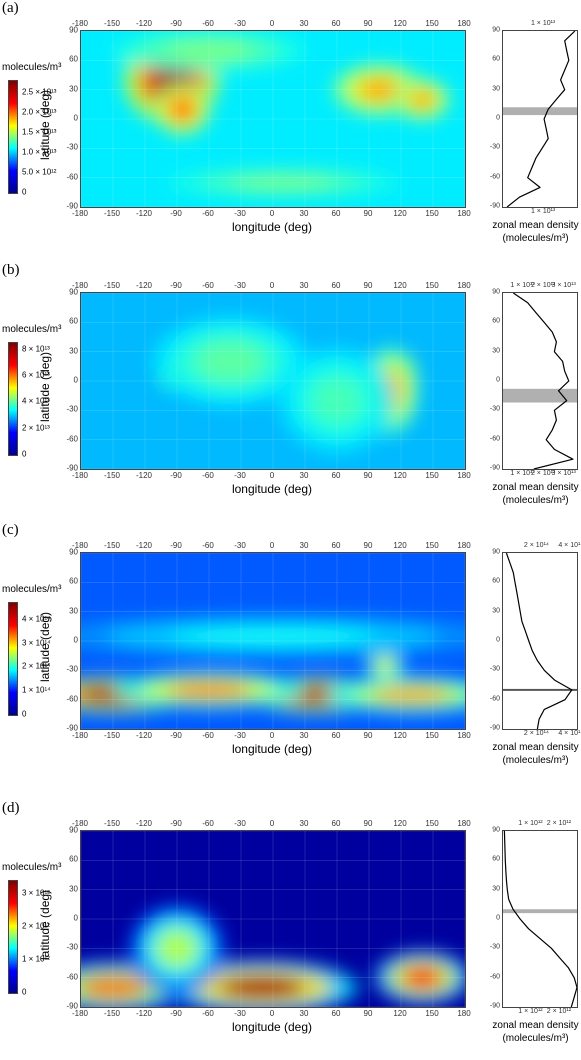 Image resolution: width=581 pixels, height=1060 pixels. What do you see at coordinates (543, 473) in the screenshot?
I see `zonal-x-tick-bottom: 2 × 10¹³` at bounding box center [543, 473].